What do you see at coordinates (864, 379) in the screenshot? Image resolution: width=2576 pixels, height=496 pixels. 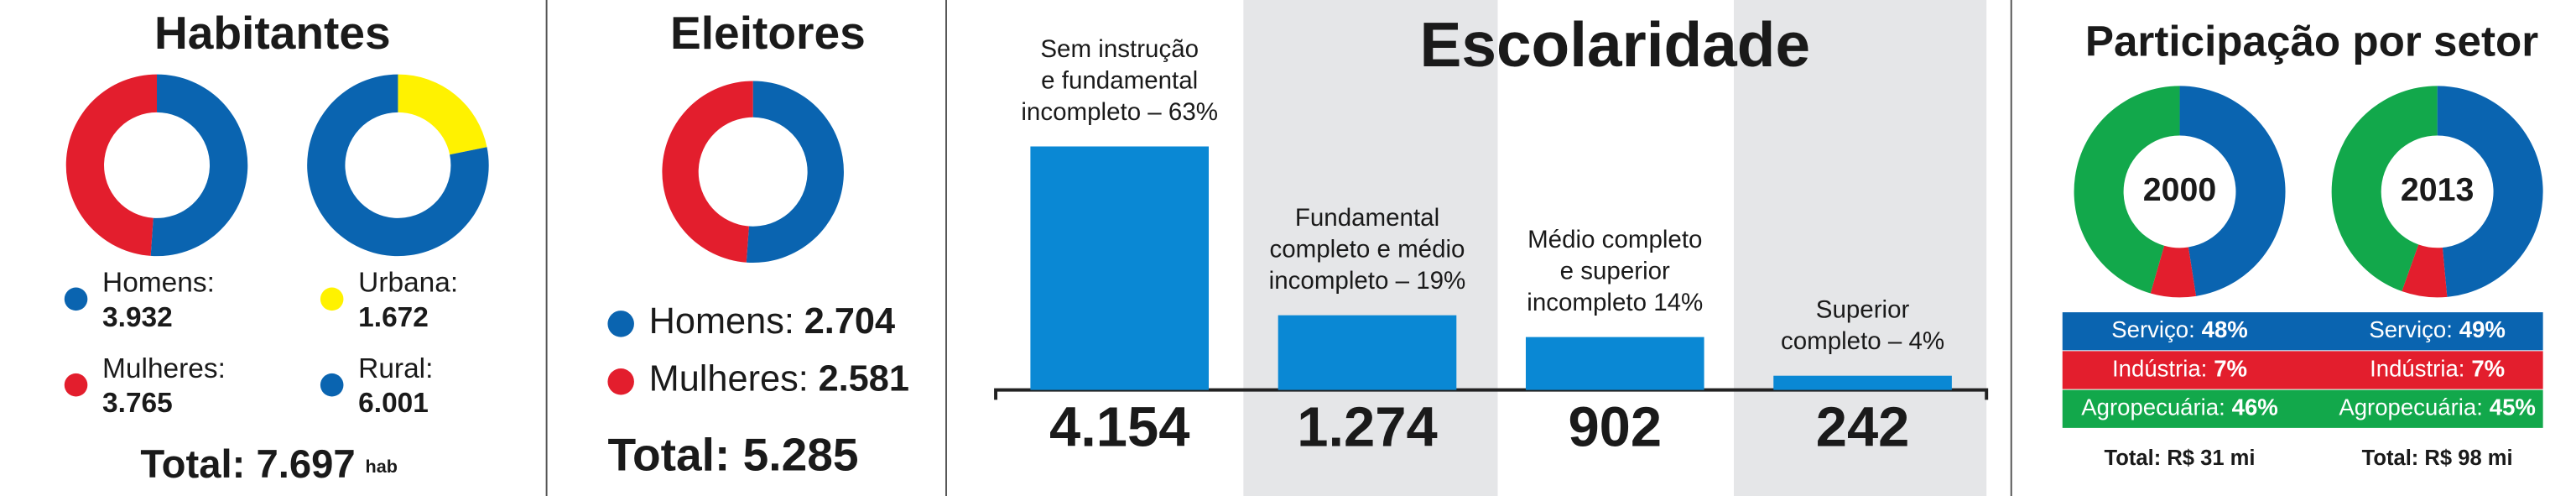 I see `legend-value: 2.581` at bounding box center [864, 379].